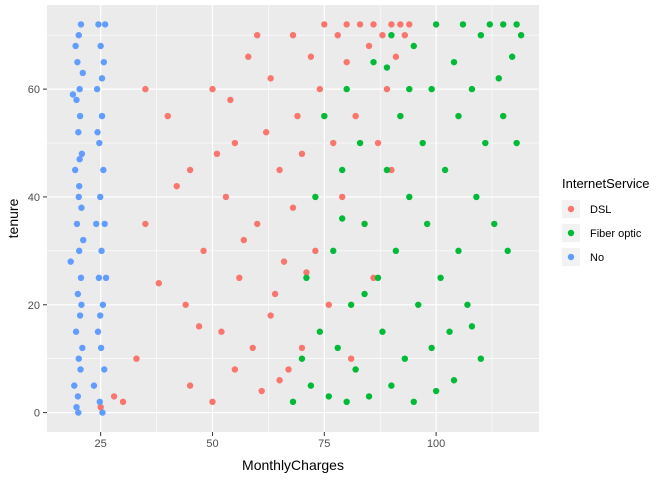  What do you see at coordinates (597, 258) in the screenshot?
I see `legend-label: No` at bounding box center [597, 258].